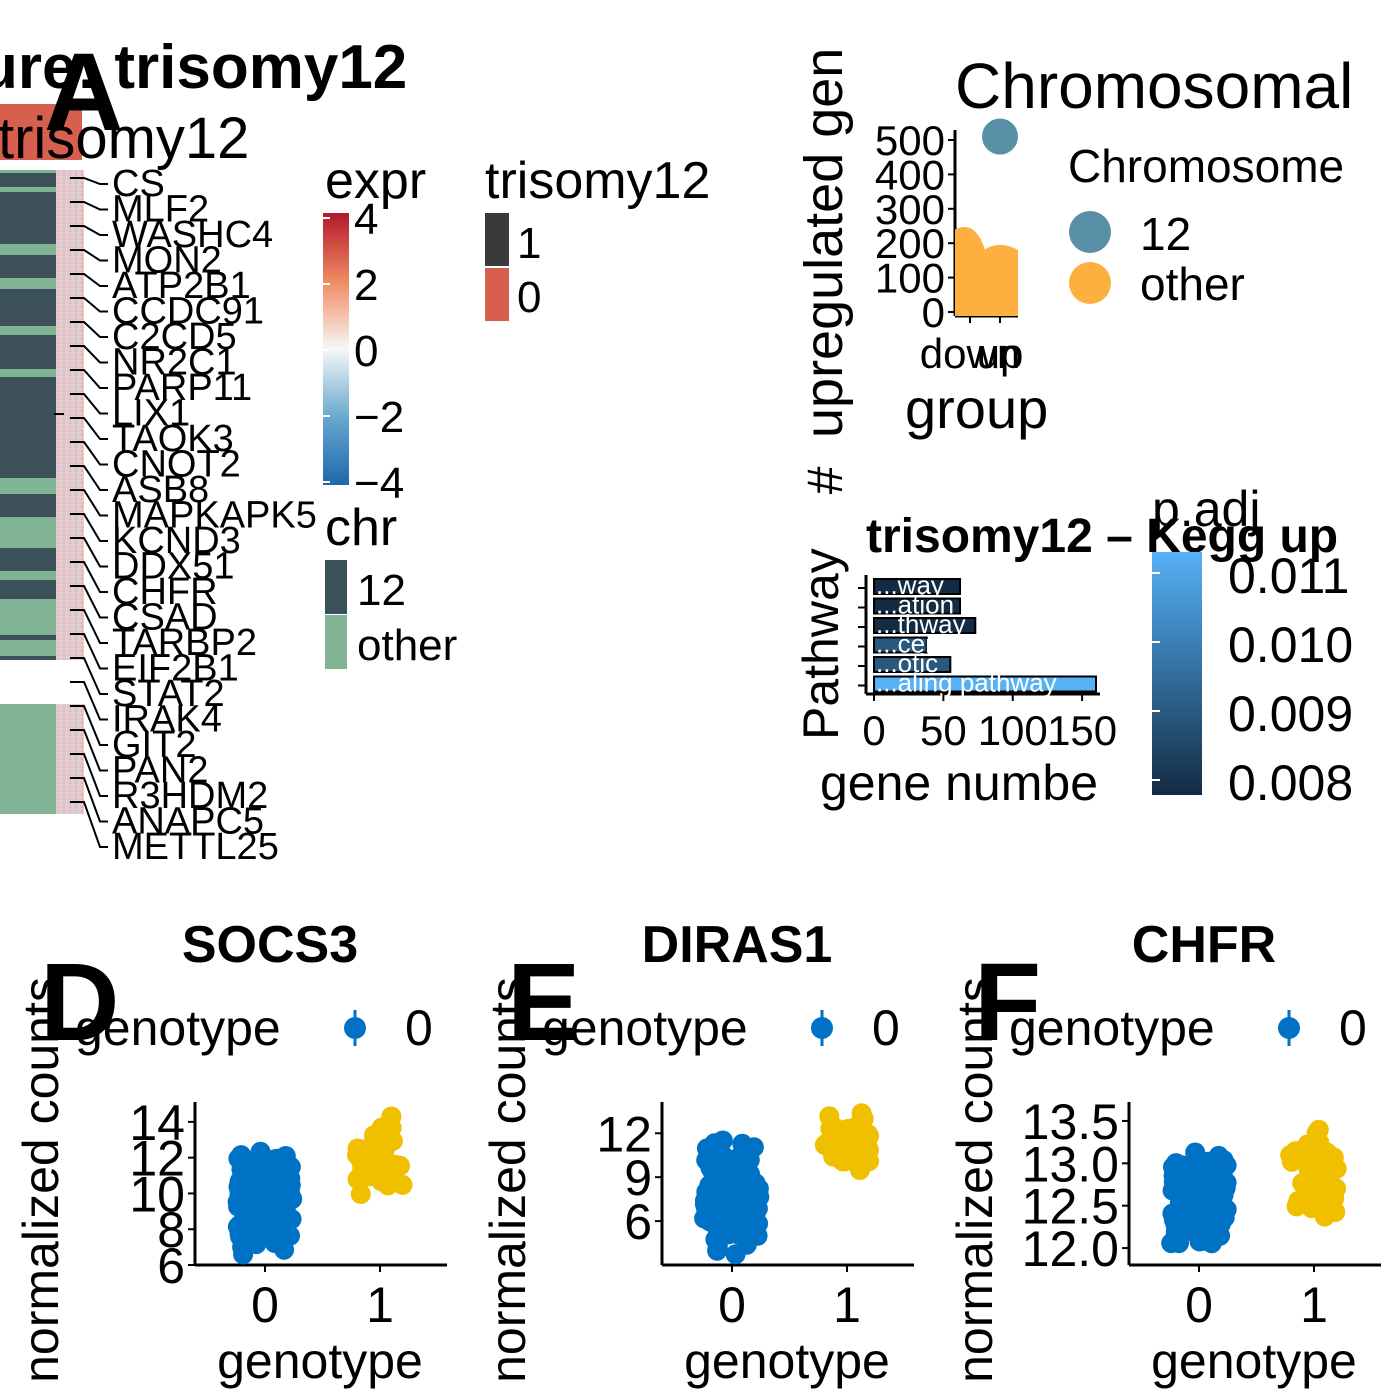  I want to click on y-tick-label: 12.5, so click(1070, 1207).